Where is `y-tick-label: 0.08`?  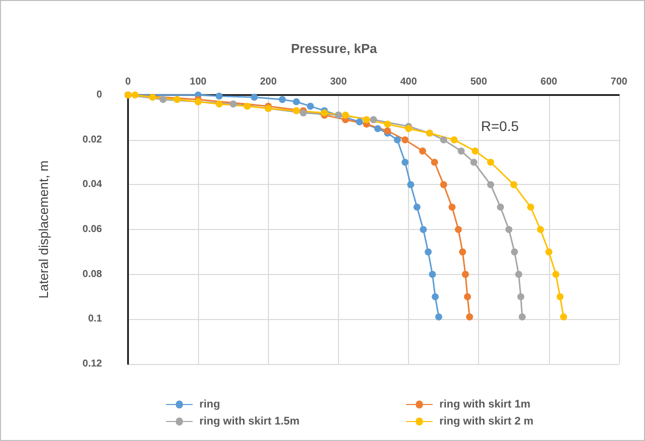 y-tick-label: 0.08 is located at coordinates (92, 274).